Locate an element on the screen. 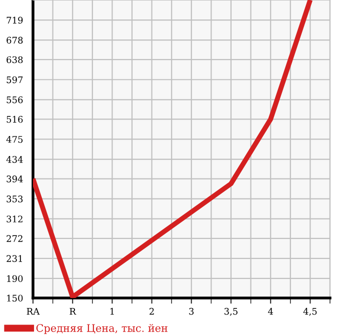  y-tick-label: 272 is located at coordinates (14, 238).